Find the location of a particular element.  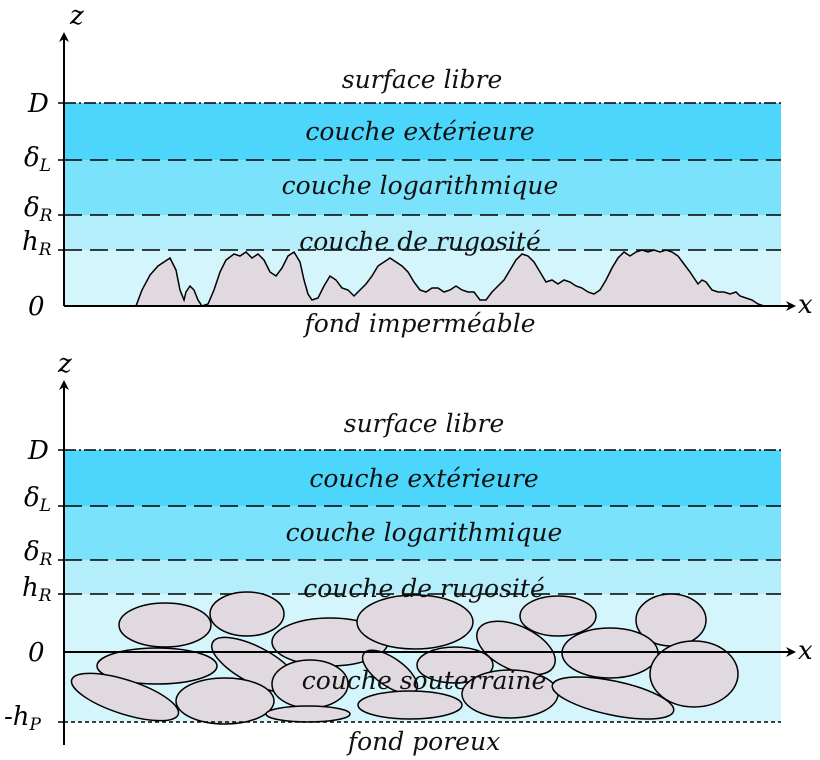

bottom-outer-layer-band is located at coordinates (422, 478).